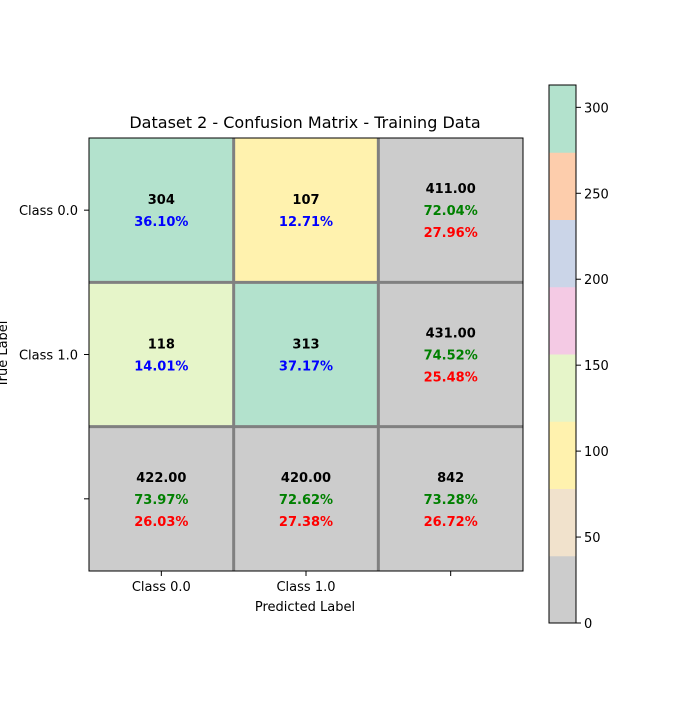 This screenshot has height=704, width=700. I want to click on colorbar-tick-label: 300, so click(596, 108).